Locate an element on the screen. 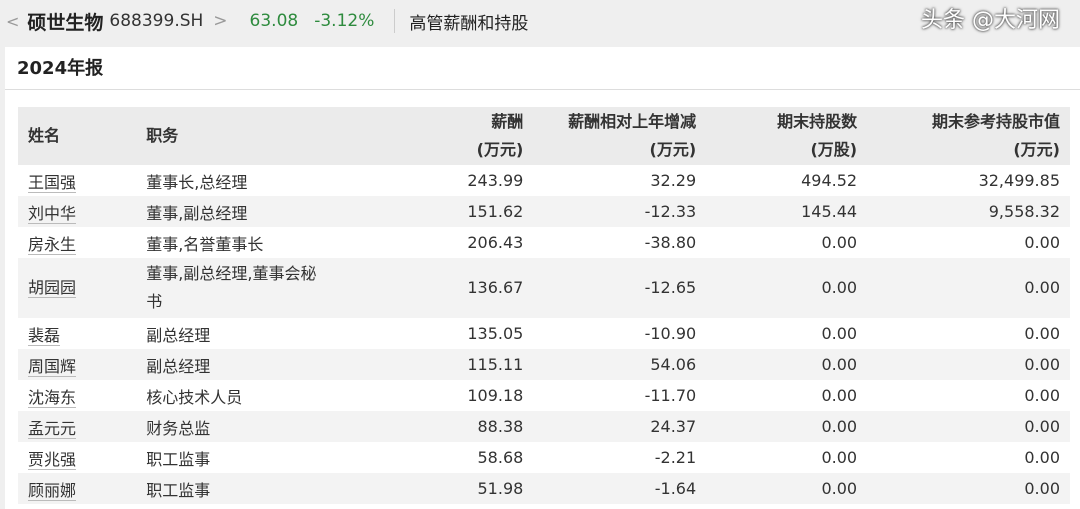 The height and width of the screenshot is (509, 1080). executive-name-link: 房永生 is located at coordinates (52, 244).